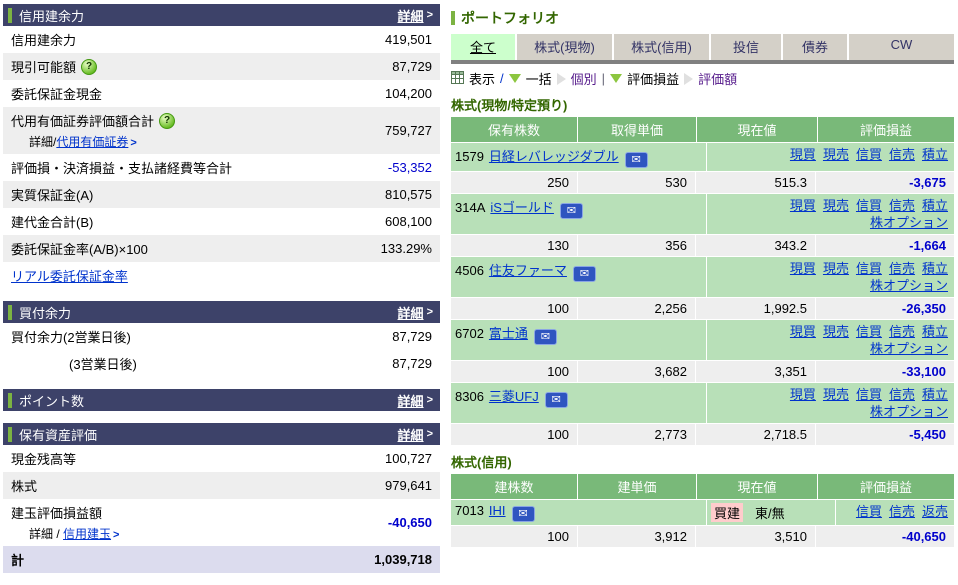 The height and width of the screenshot is (585, 958). Describe the element at coordinates (43, 458) in the screenshot. I see `row-label: 現金残高等` at that location.